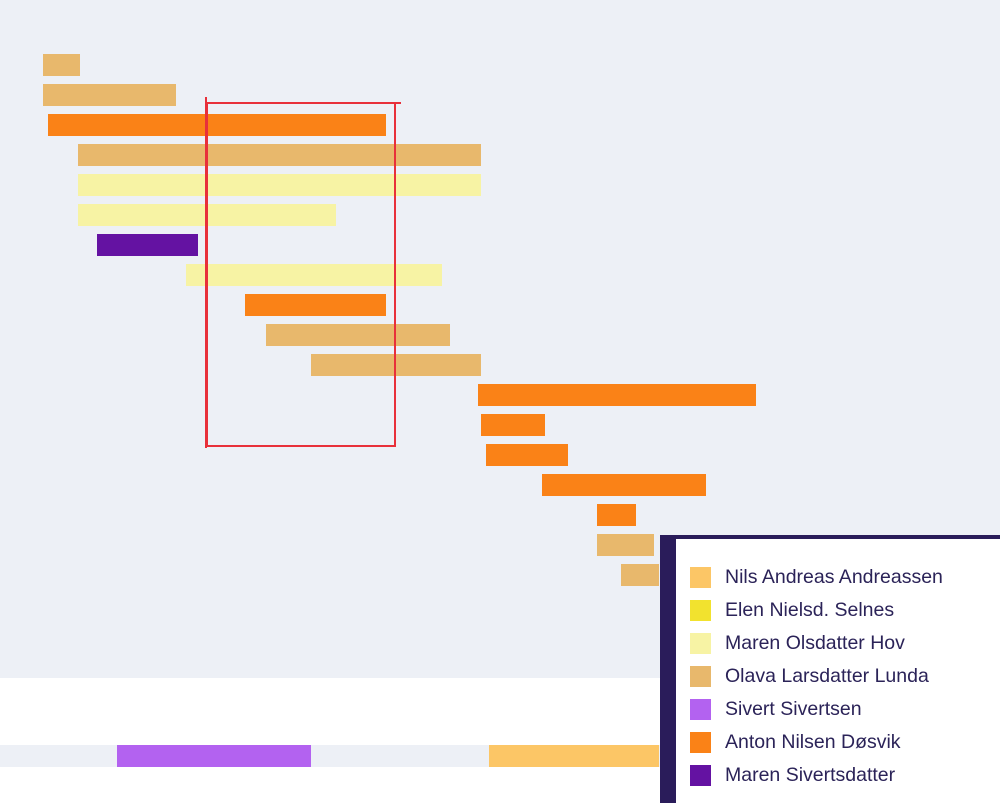  I want to click on legend-label: Maren Sivertsdatter, so click(810, 775).